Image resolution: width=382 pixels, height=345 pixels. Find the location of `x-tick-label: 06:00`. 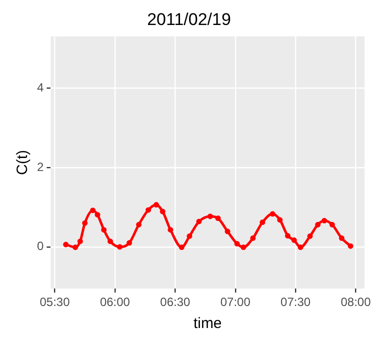

x-tick-label: 06:00 is located at coordinates (115, 302).